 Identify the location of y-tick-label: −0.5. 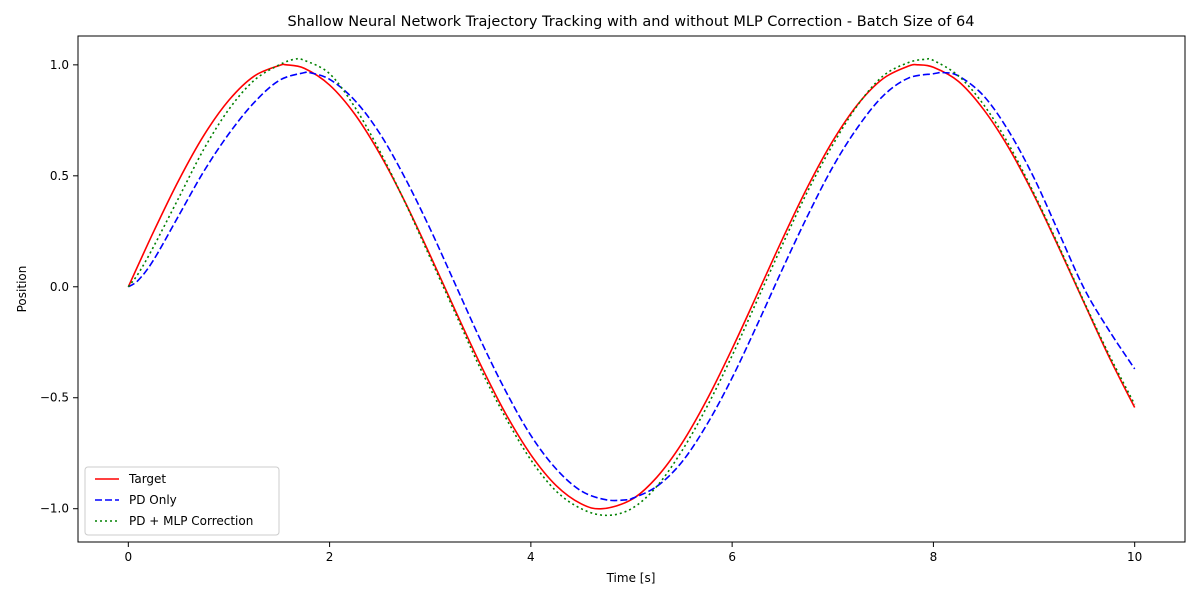
(54, 398).